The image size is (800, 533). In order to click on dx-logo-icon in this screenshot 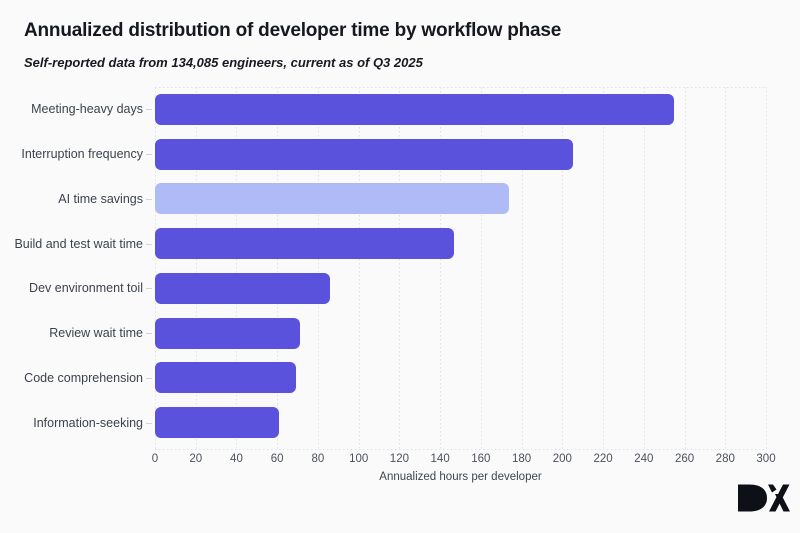, I will do `click(764, 498)`.